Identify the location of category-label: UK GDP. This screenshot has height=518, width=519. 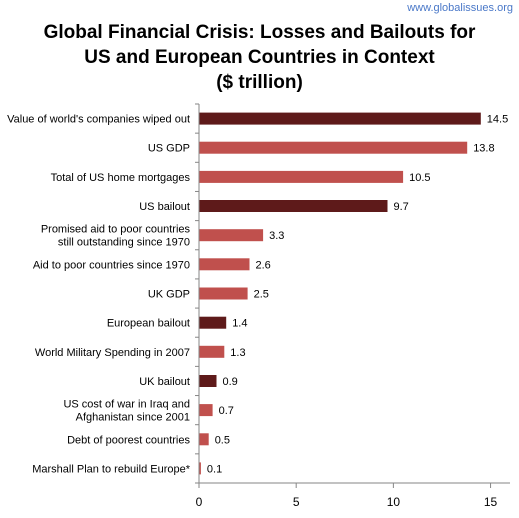
(169, 295).